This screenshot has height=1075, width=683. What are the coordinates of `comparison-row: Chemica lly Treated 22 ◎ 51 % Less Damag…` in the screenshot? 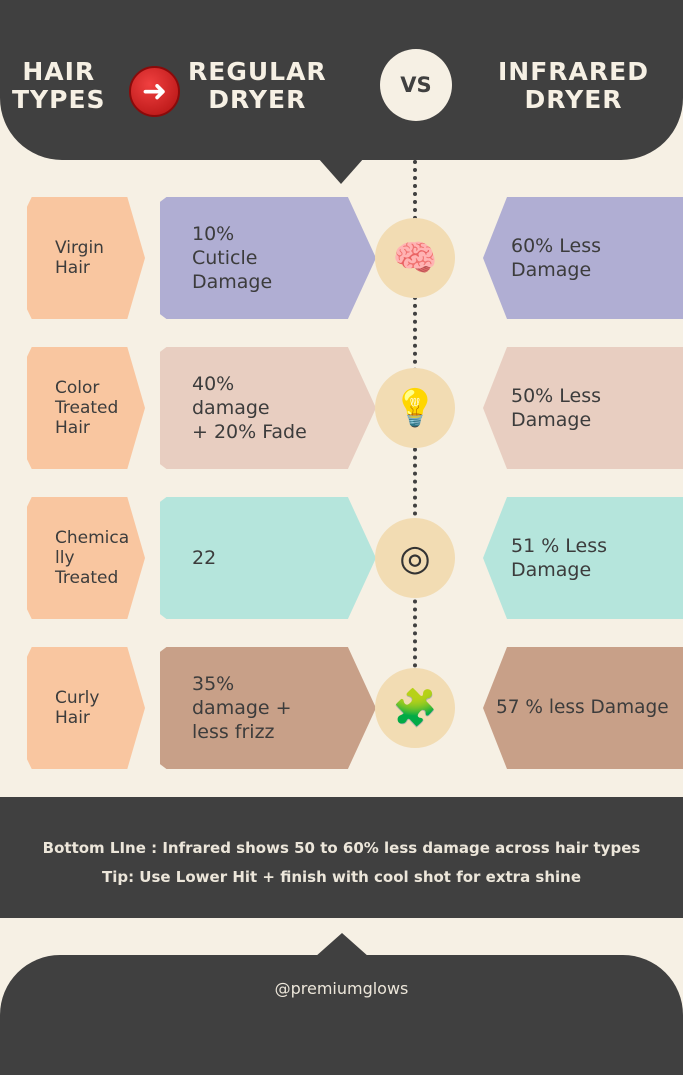 It's located at (341, 558).